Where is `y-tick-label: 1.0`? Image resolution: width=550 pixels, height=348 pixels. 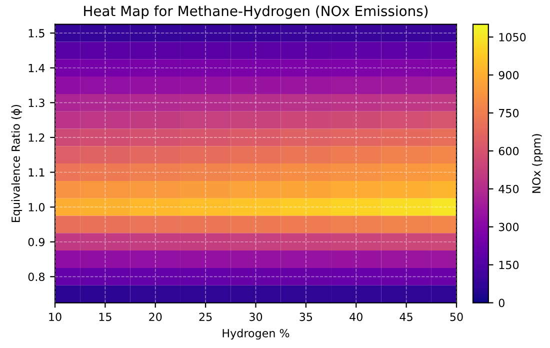
y-tick-label: 1.0 is located at coordinates (36, 207).